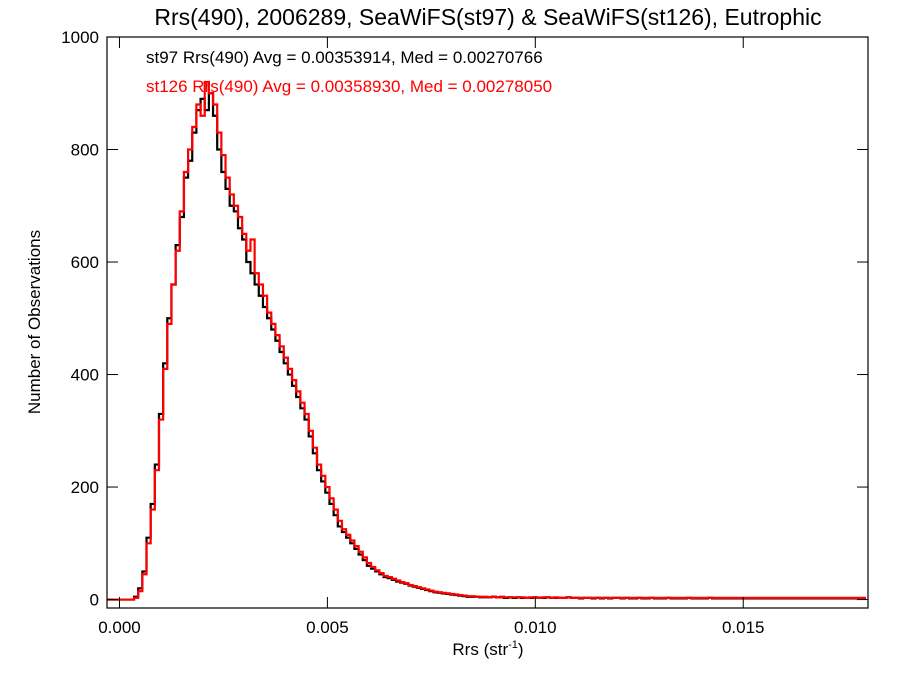 The height and width of the screenshot is (675, 900). I want to click on y-tick-label: 600, so click(85, 262).